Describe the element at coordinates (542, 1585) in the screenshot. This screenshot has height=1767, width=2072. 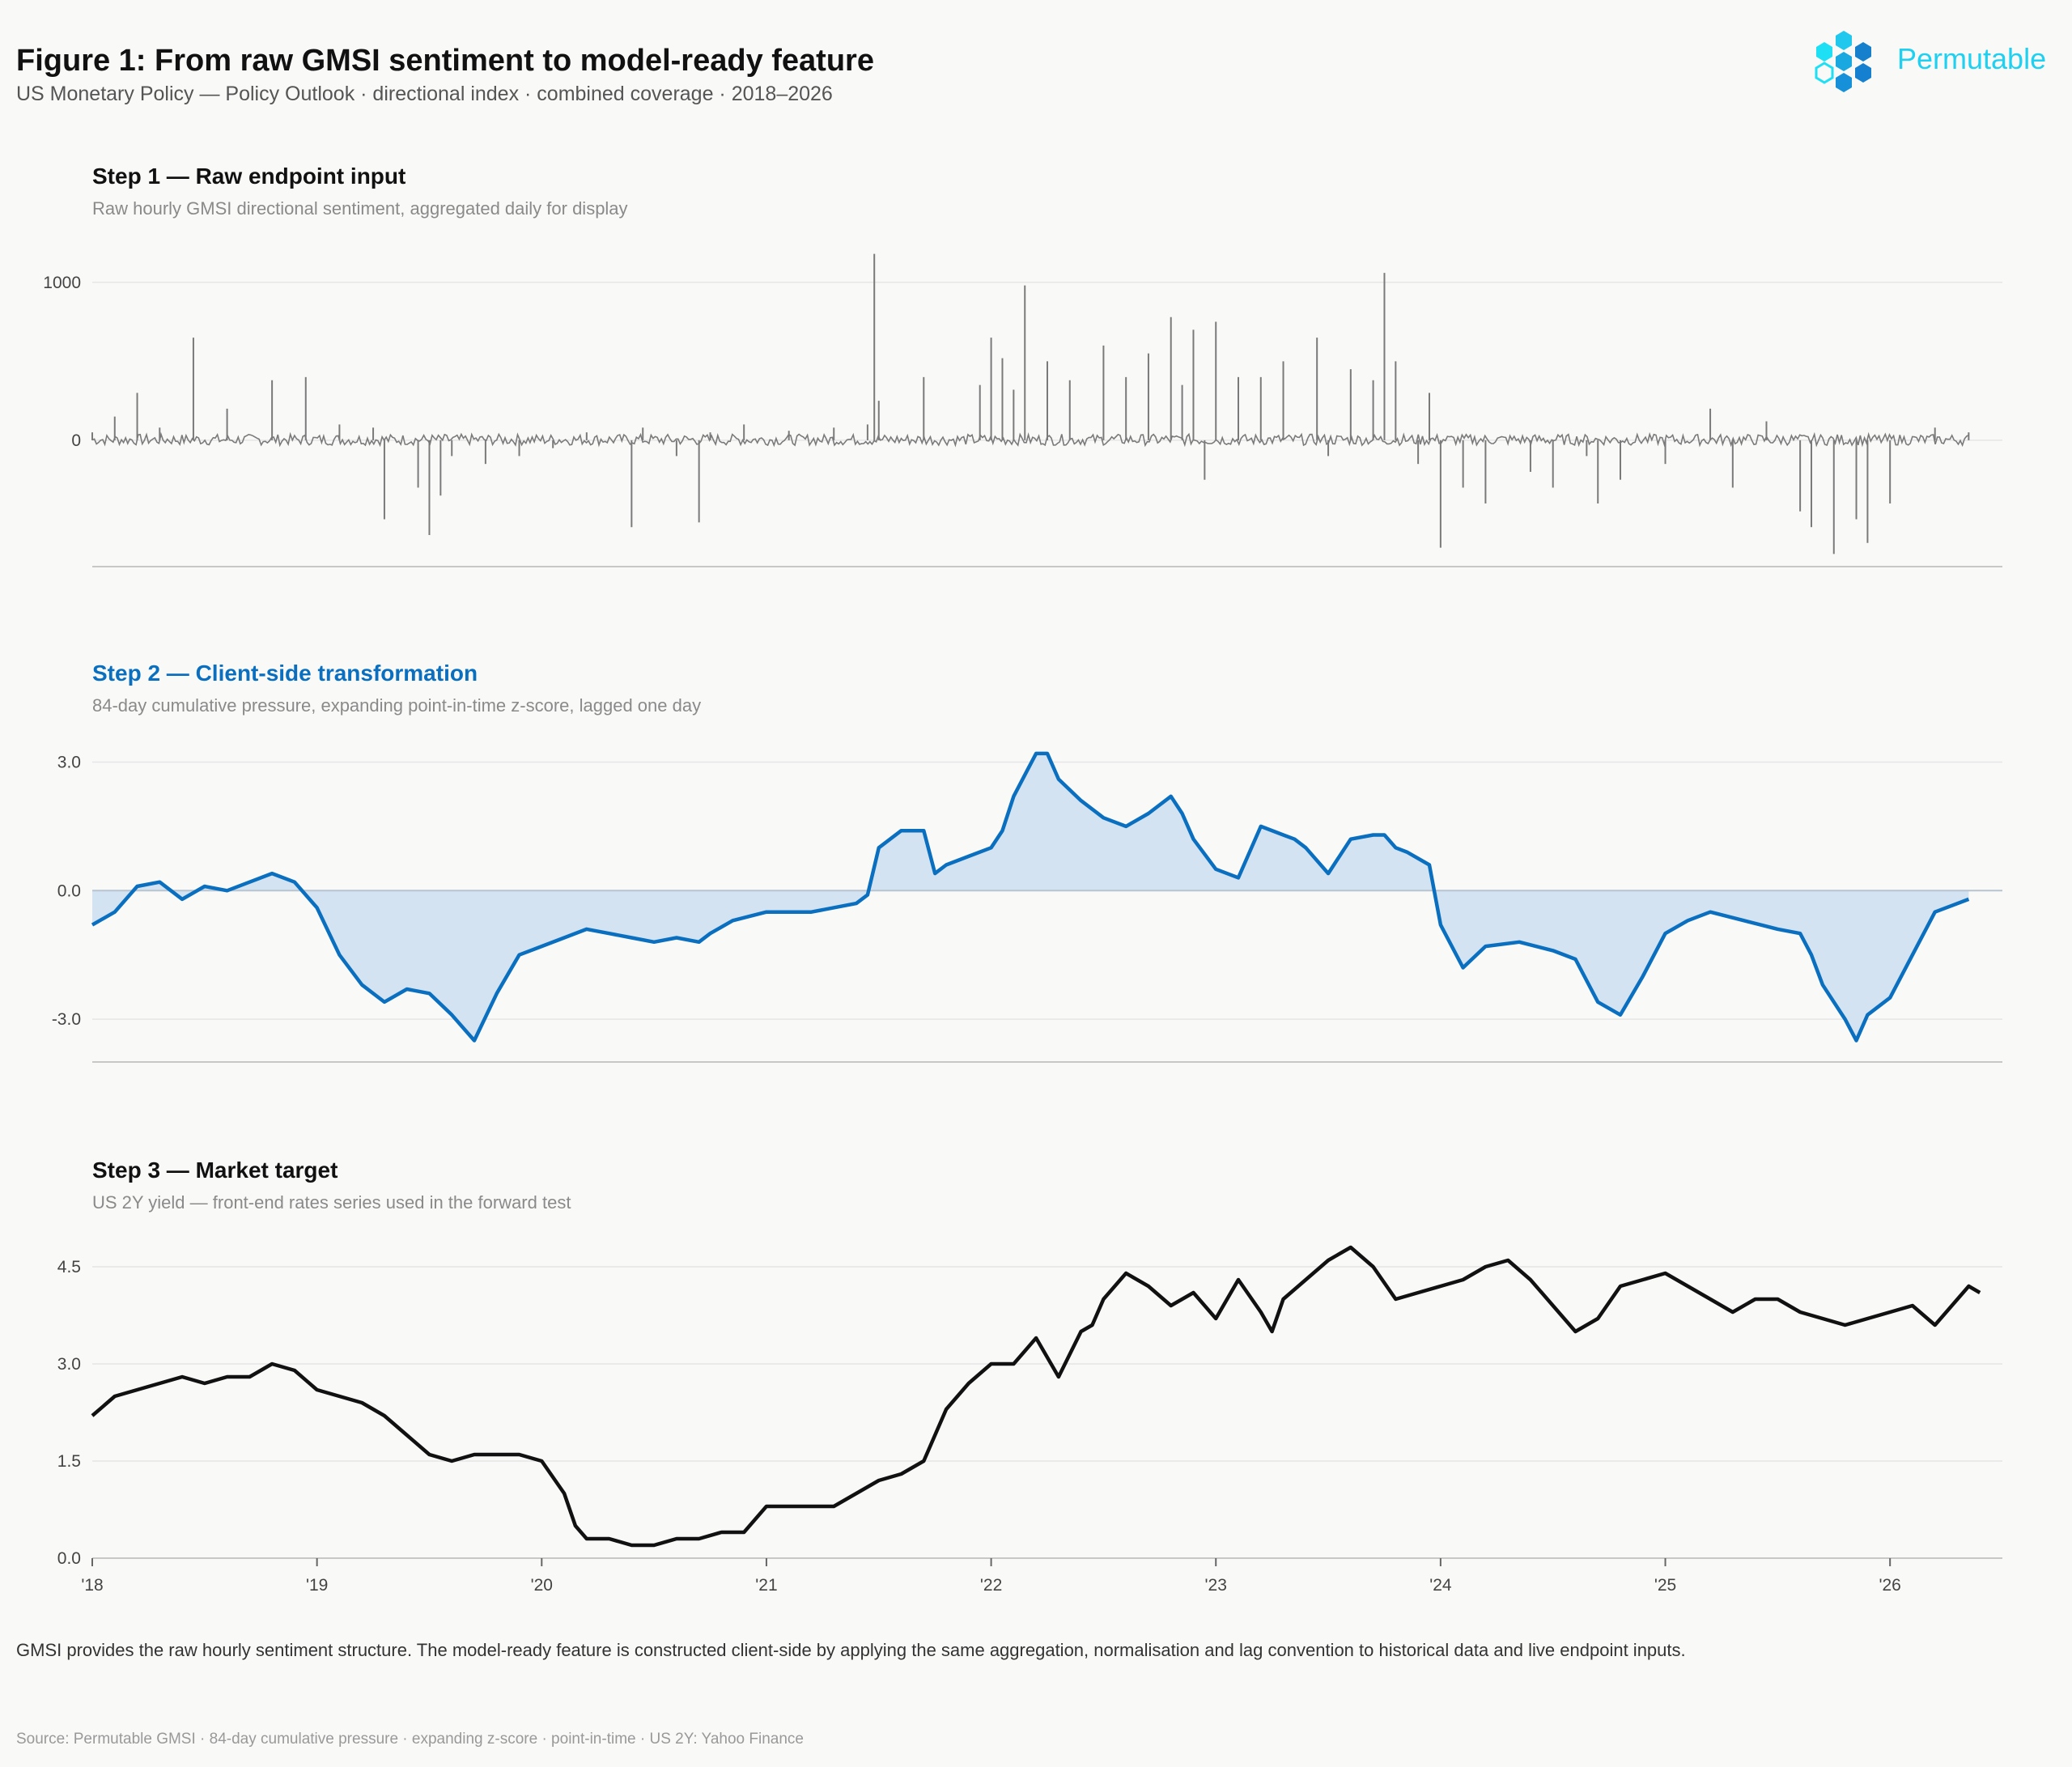
I see `x-tick-label: '20` at that location.